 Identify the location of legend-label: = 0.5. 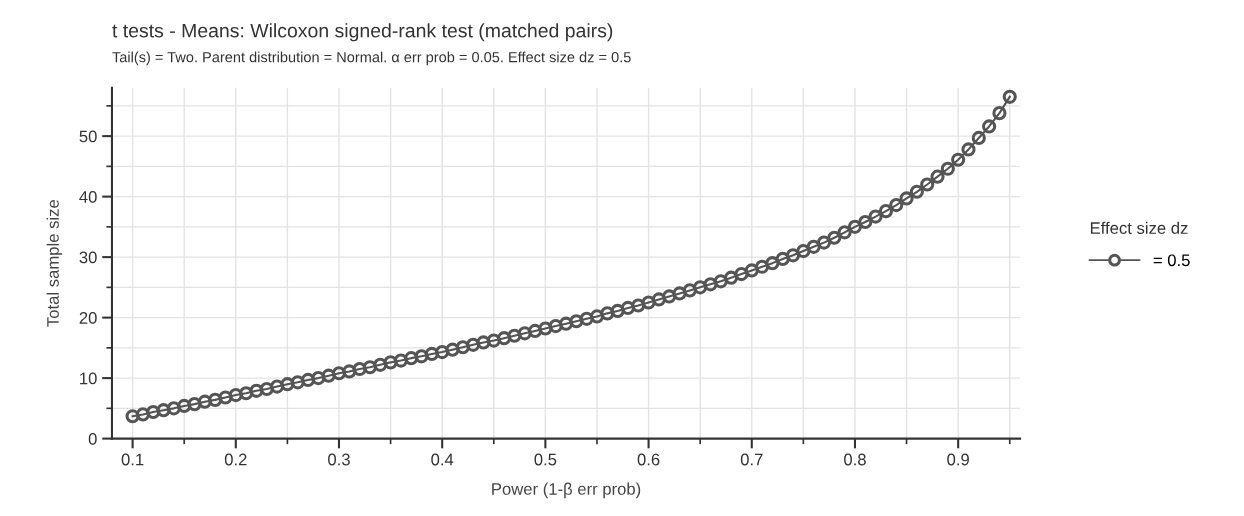
(1171, 260).